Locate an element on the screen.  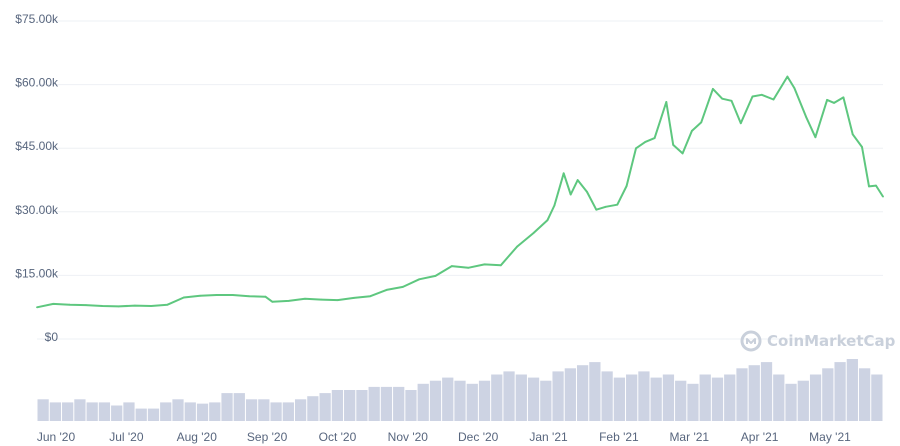
watermark-text: CoinMarketCap is located at coordinates (831, 341).